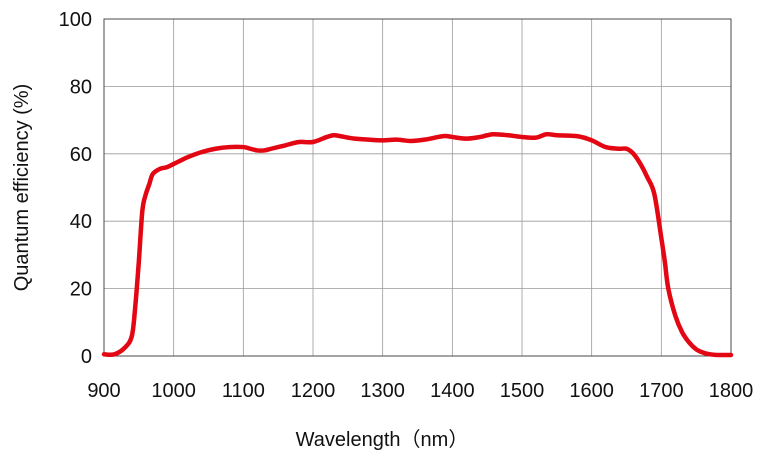 This screenshot has height=460, width=768. Describe the element at coordinates (81, 87) in the screenshot. I see `y-tick-label: 80` at that location.